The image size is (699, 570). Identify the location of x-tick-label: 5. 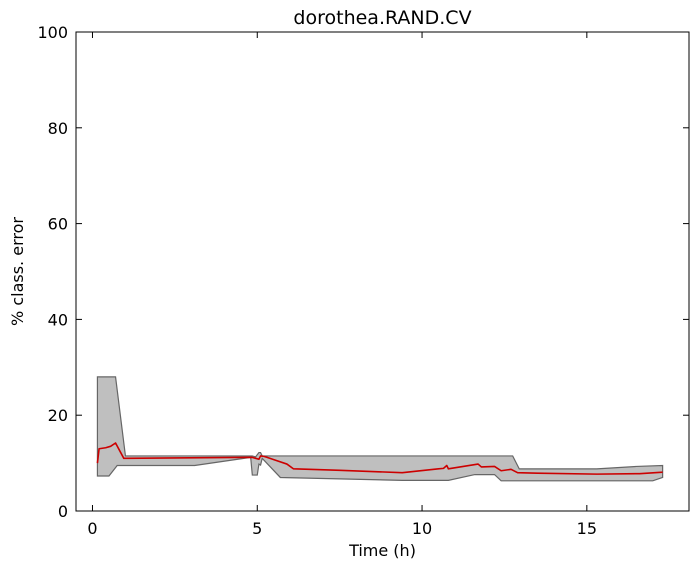
(257, 528).